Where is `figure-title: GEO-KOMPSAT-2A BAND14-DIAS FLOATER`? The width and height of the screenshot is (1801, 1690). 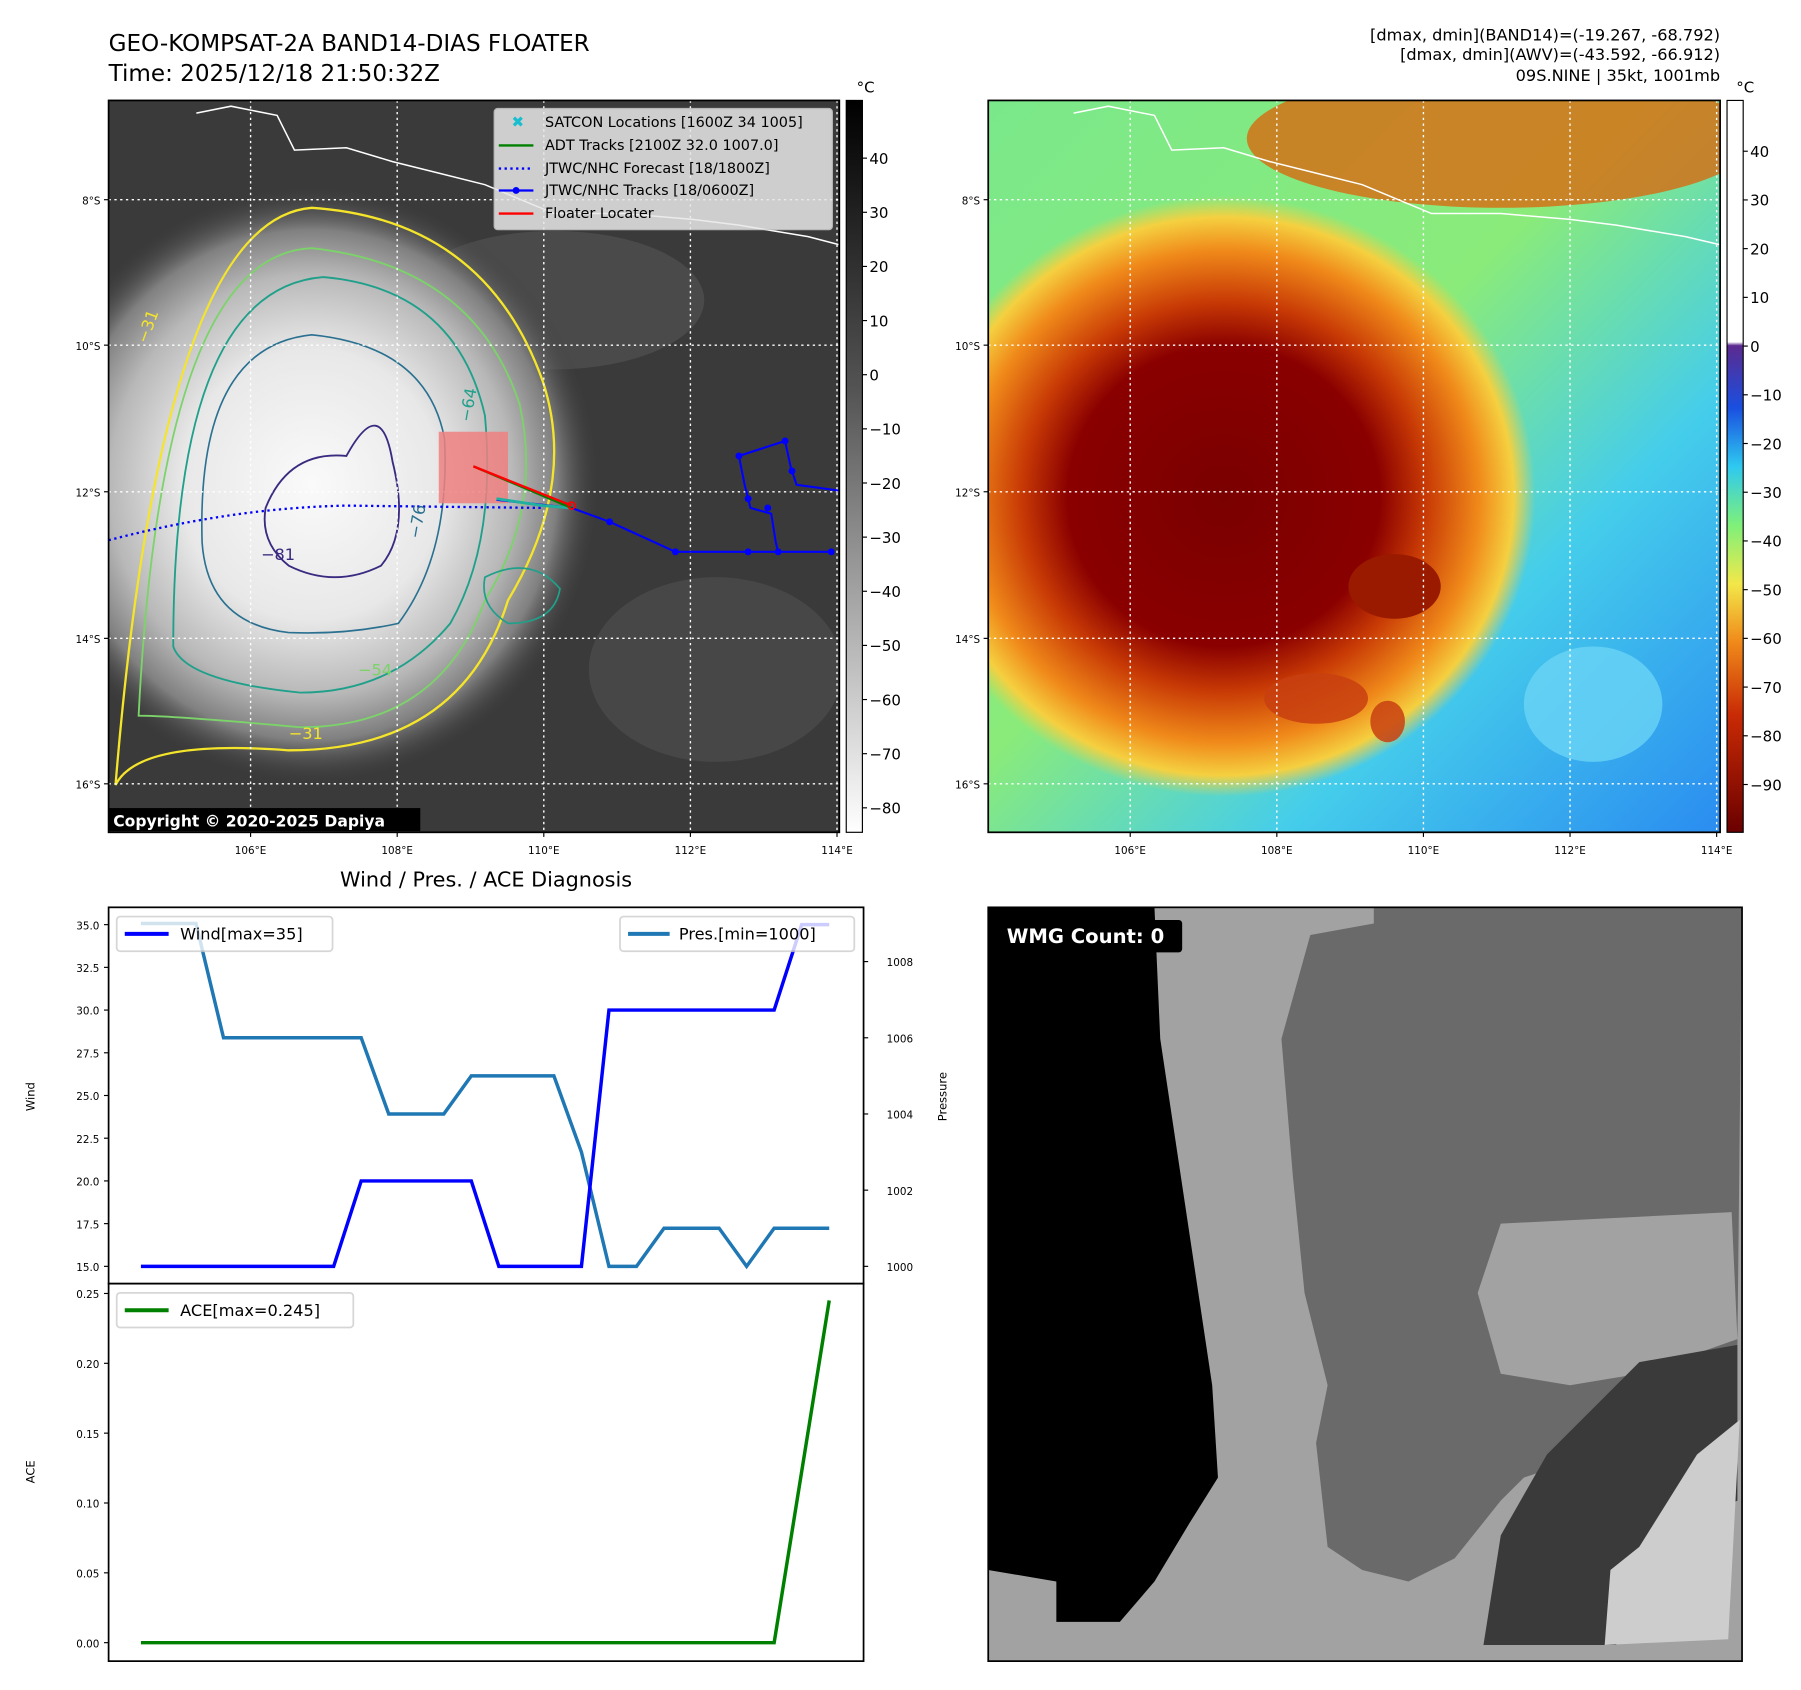 figure-title: GEO-KOMPSAT-2A BAND14-DIAS FLOATER is located at coordinates (349, 44).